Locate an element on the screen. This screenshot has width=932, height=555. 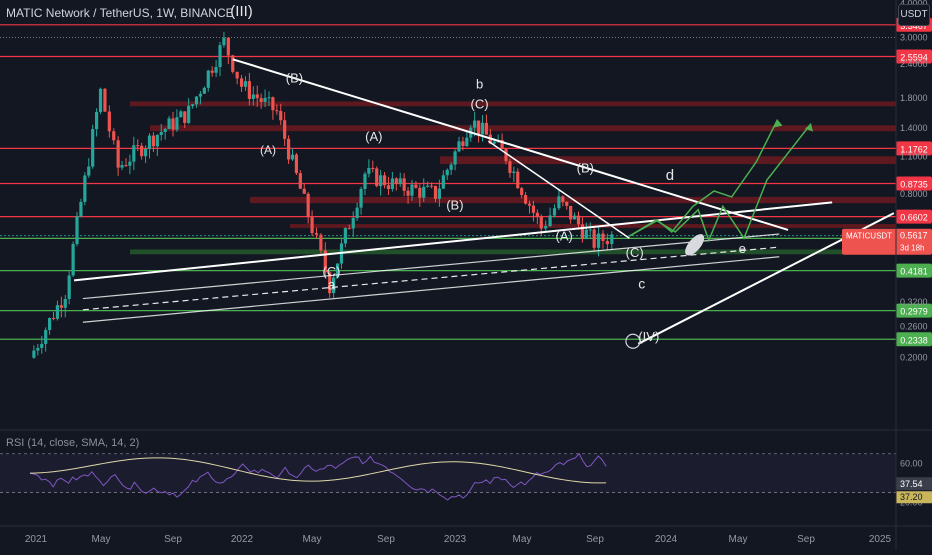
y-tick-label: 0.2600 is located at coordinates (914, 327).